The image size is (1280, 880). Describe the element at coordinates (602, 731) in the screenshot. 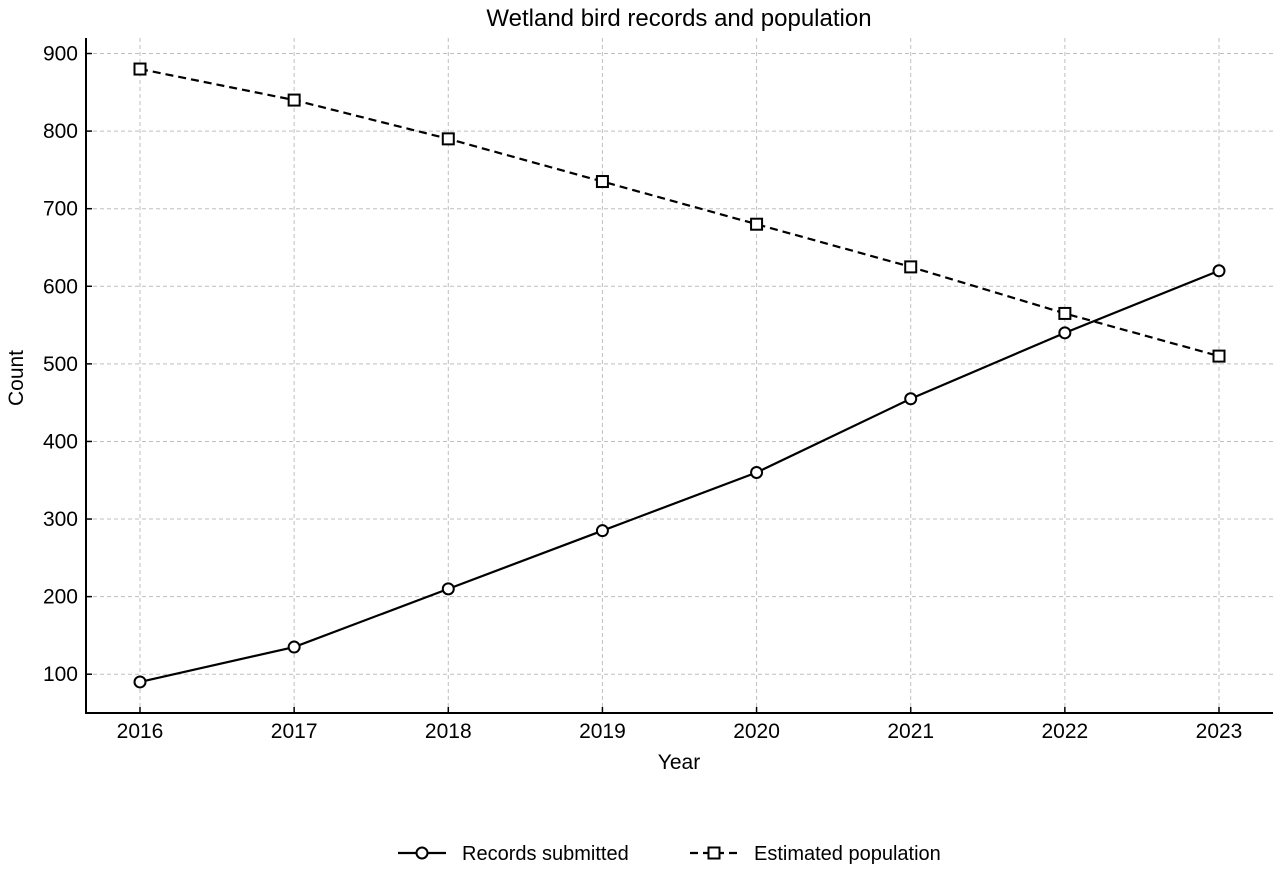

I see `x-tick-label: 2019` at that location.